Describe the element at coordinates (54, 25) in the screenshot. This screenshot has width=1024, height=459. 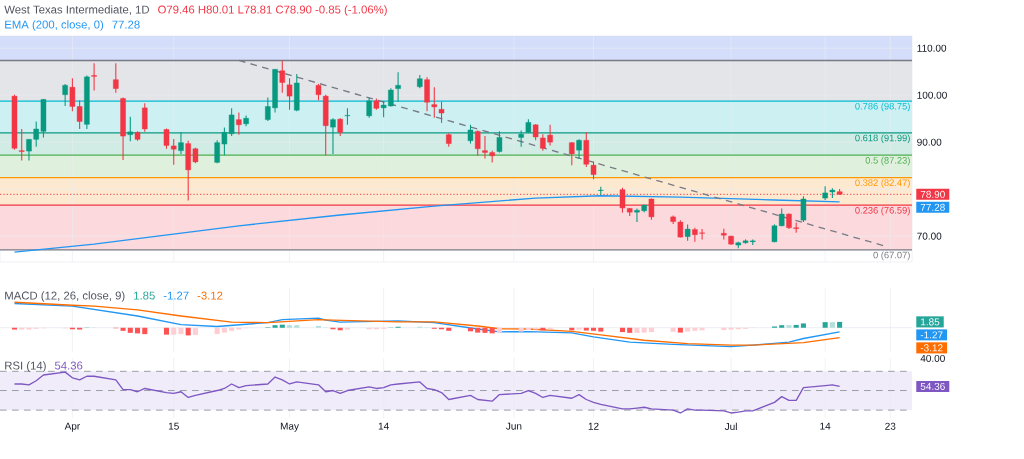
I see `text: EMA (200, close, 0)` at that location.